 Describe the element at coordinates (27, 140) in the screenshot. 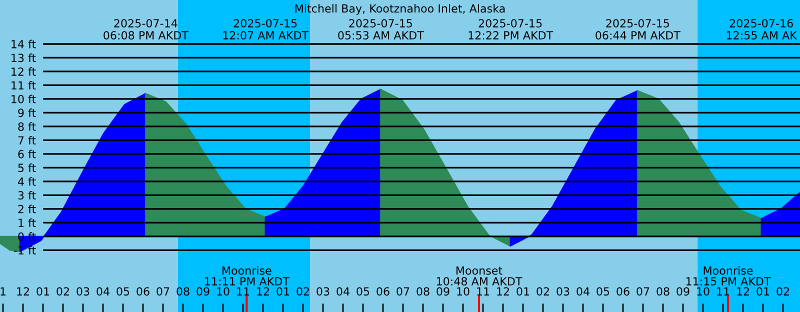

I see `y-tick-label: 7 ft` at that location.